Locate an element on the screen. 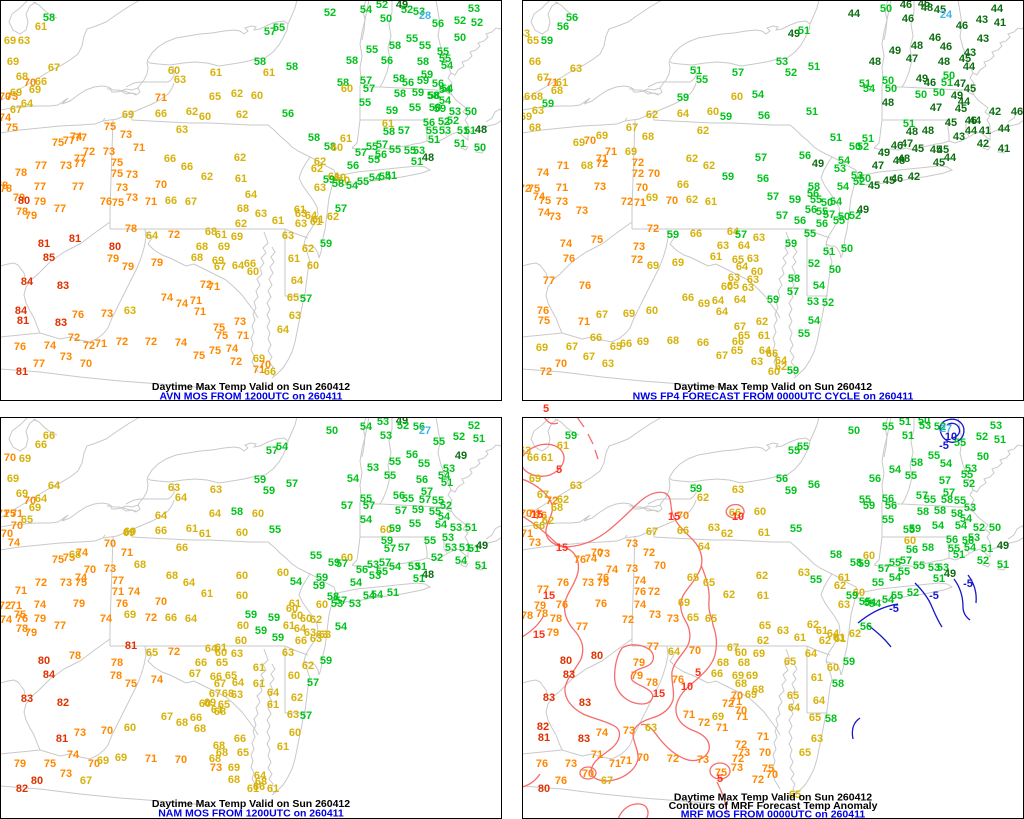 This screenshot has width=1024, height=819. svg-text: 61 is located at coordinates (278, 221).